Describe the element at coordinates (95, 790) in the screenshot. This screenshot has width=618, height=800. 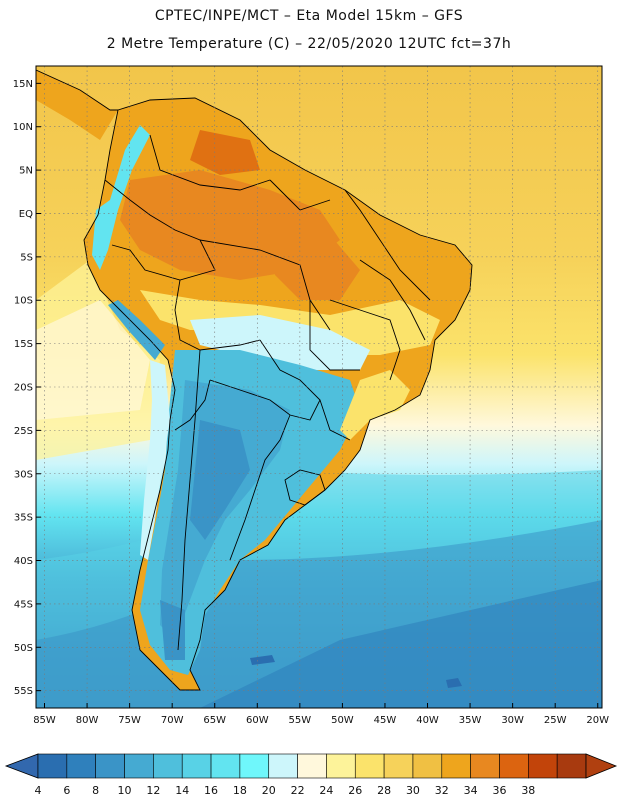
I see `colorbar-label: 8` at that location.